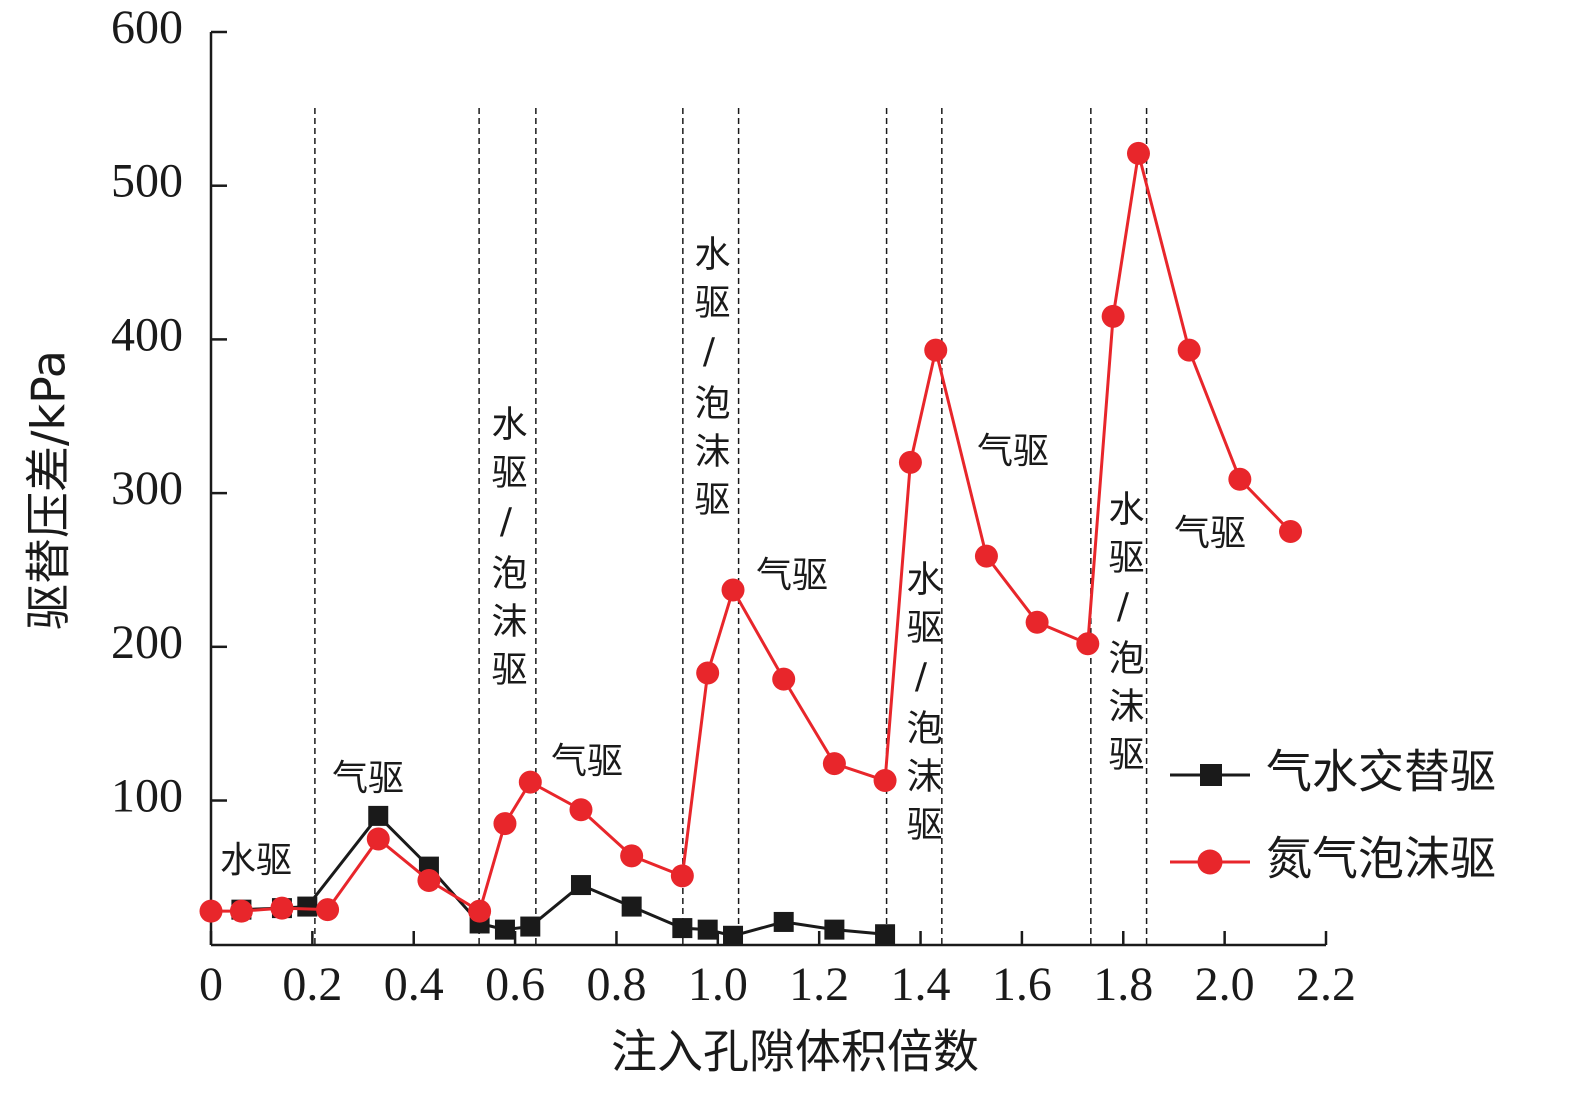 The image size is (1575, 1100). Describe the element at coordinates (147, 27) in the screenshot. I see `y-tick-label: 600` at that location.